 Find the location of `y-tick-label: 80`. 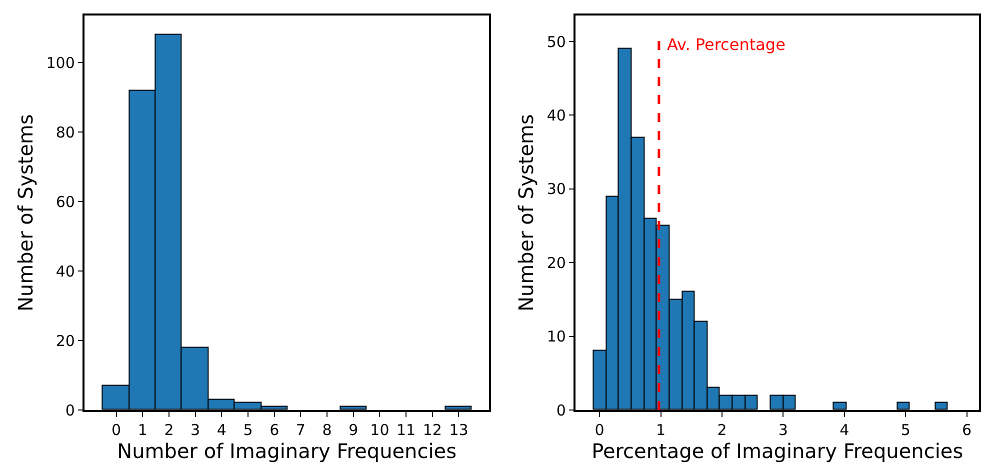

y-tick-label: 80 is located at coordinates (65, 132).